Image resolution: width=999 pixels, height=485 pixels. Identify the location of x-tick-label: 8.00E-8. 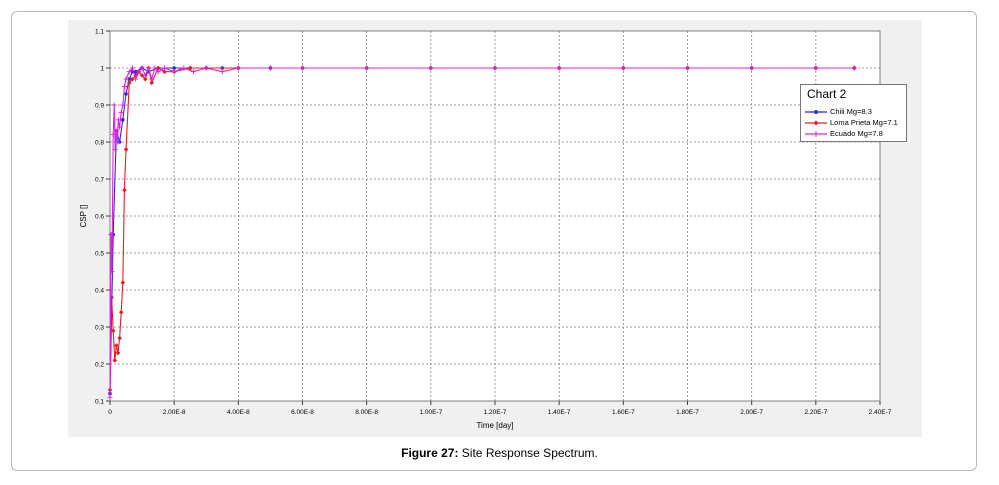
(366, 412).